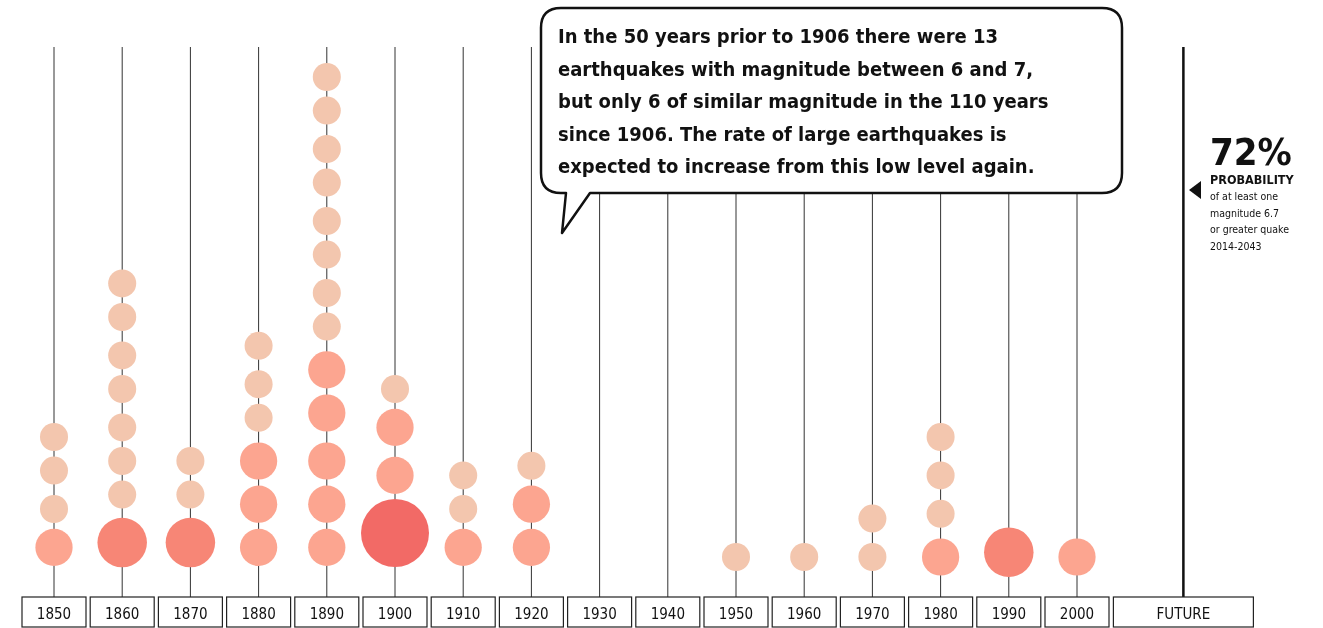 This screenshot has height=628, width=1323. What do you see at coordinates (599, 614) in the screenshot?
I see `x-tick-label: 1930` at bounding box center [599, 614].